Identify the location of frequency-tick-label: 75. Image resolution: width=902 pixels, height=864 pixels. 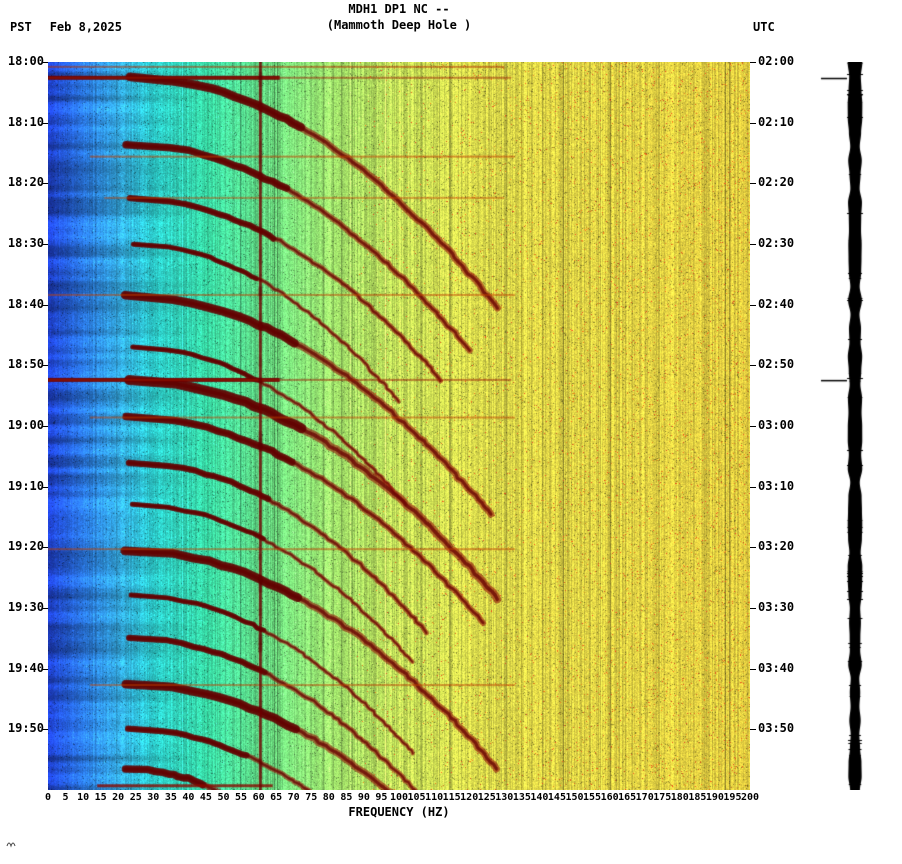
(311, 797).